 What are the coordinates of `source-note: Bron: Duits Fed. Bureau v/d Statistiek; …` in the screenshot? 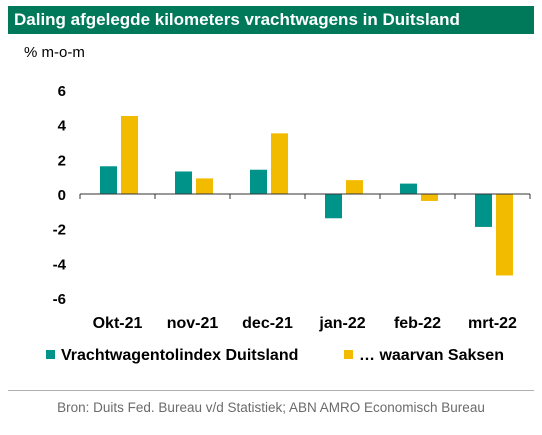 It's located at (271, 407).